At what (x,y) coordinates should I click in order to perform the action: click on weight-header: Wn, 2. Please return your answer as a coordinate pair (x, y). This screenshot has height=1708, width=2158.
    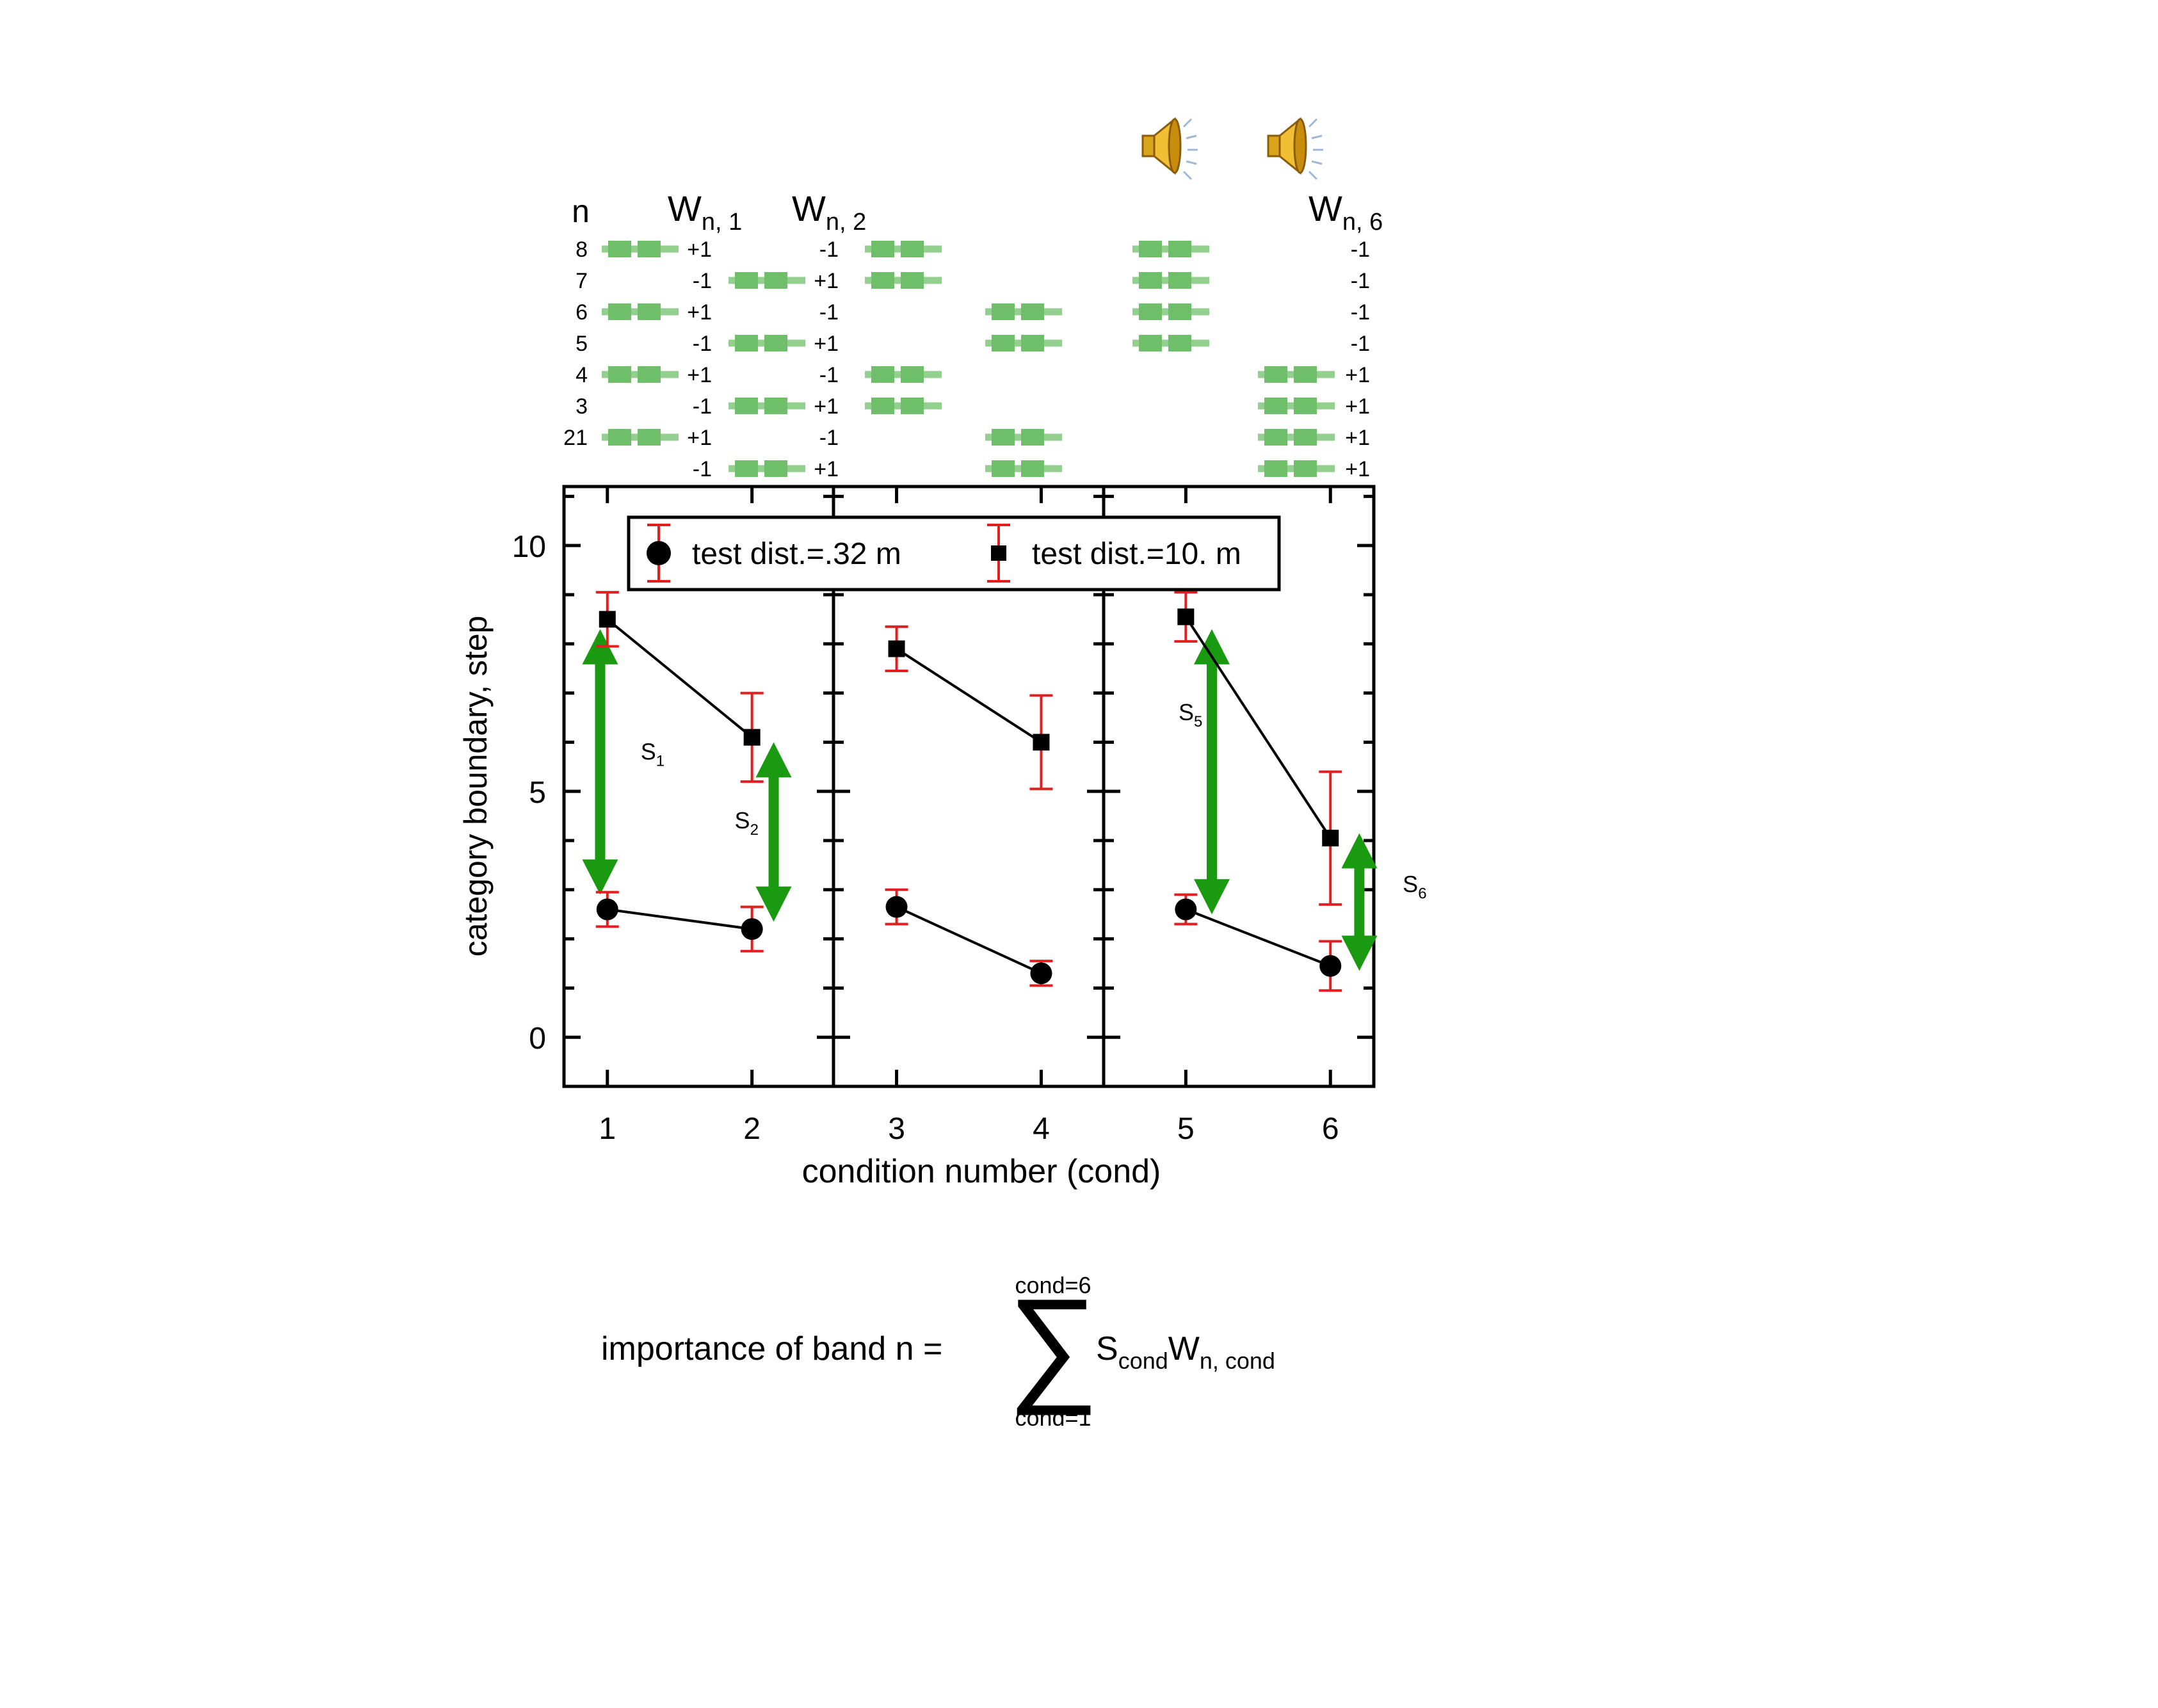
    Looking at the image, I should click on (829, 212).